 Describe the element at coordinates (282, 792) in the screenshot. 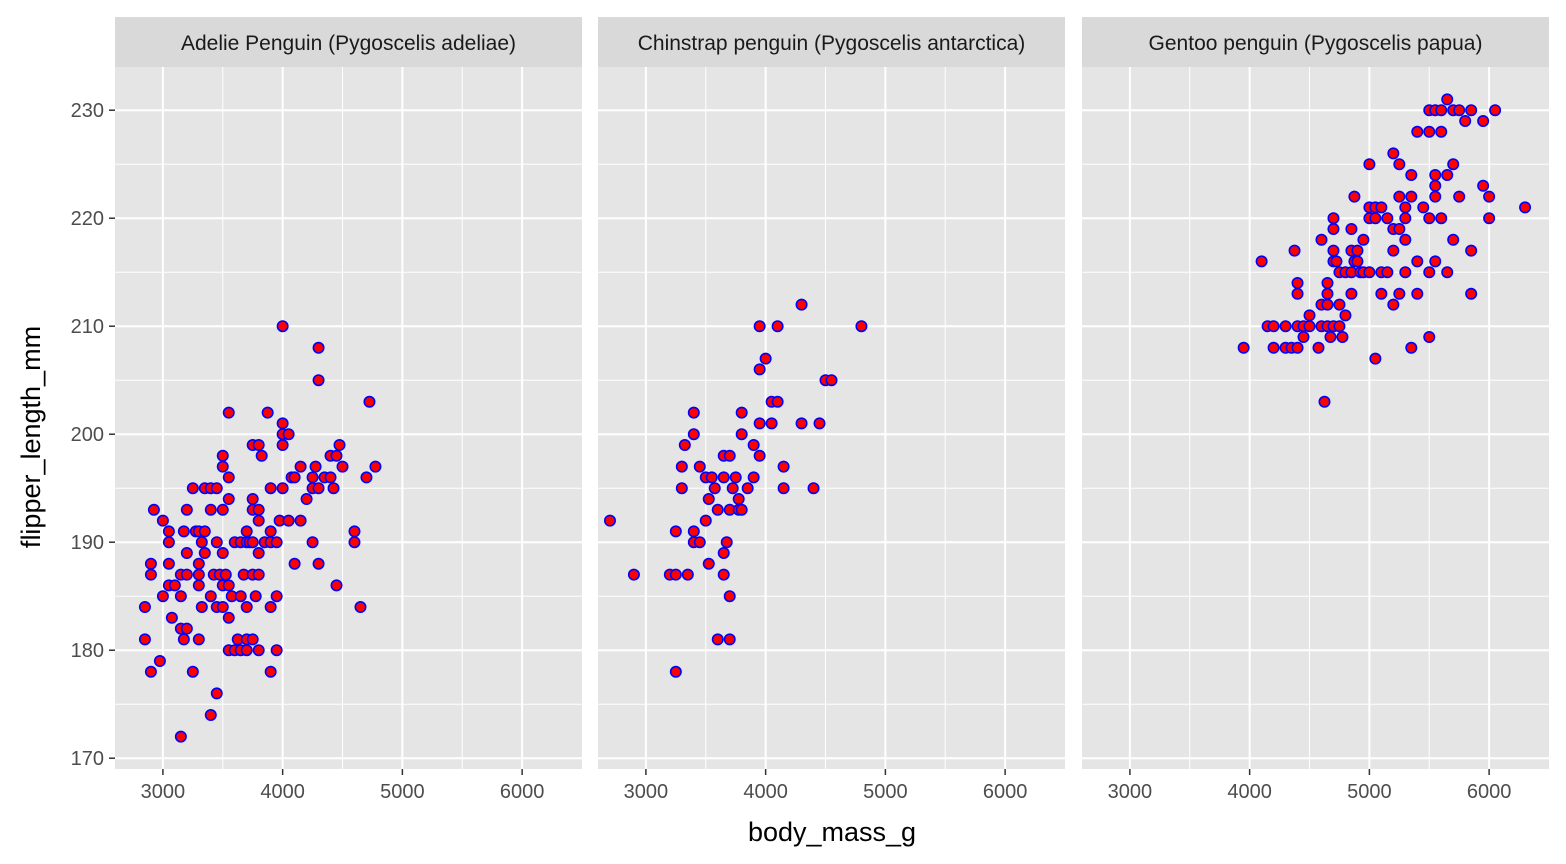

I see `x-tick-label: 4000` at that location.